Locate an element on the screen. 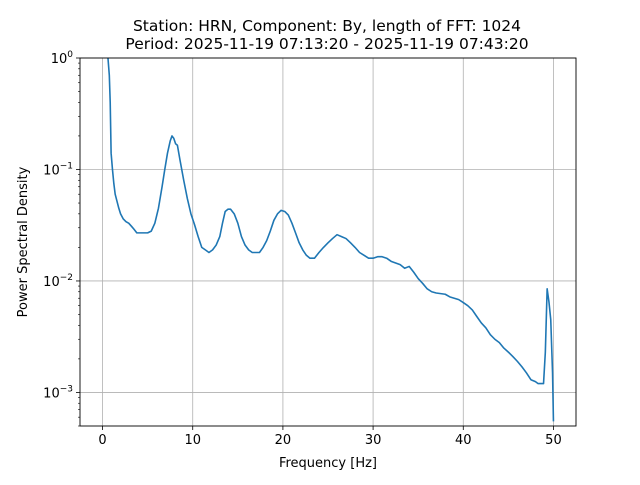 The height and width of the screenshot is (485, 640). y-tick-label: 10⁰ is located at coordinates (62, 58).